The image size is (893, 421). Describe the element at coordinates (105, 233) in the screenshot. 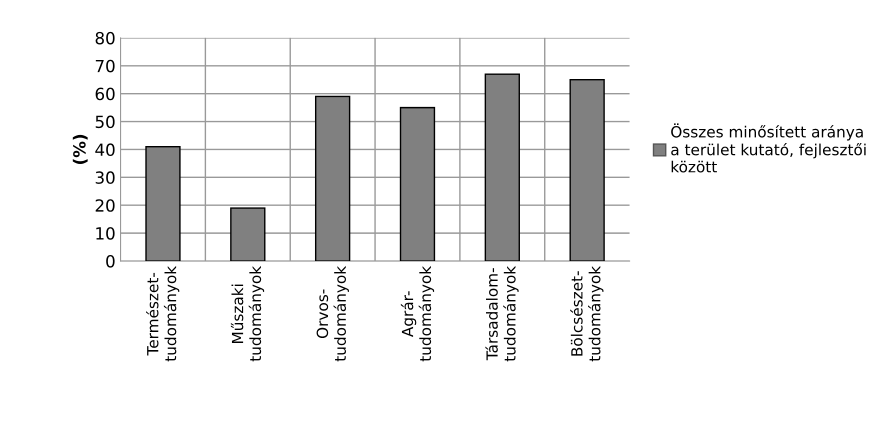

I see `y-tick-label: 10` at that location.